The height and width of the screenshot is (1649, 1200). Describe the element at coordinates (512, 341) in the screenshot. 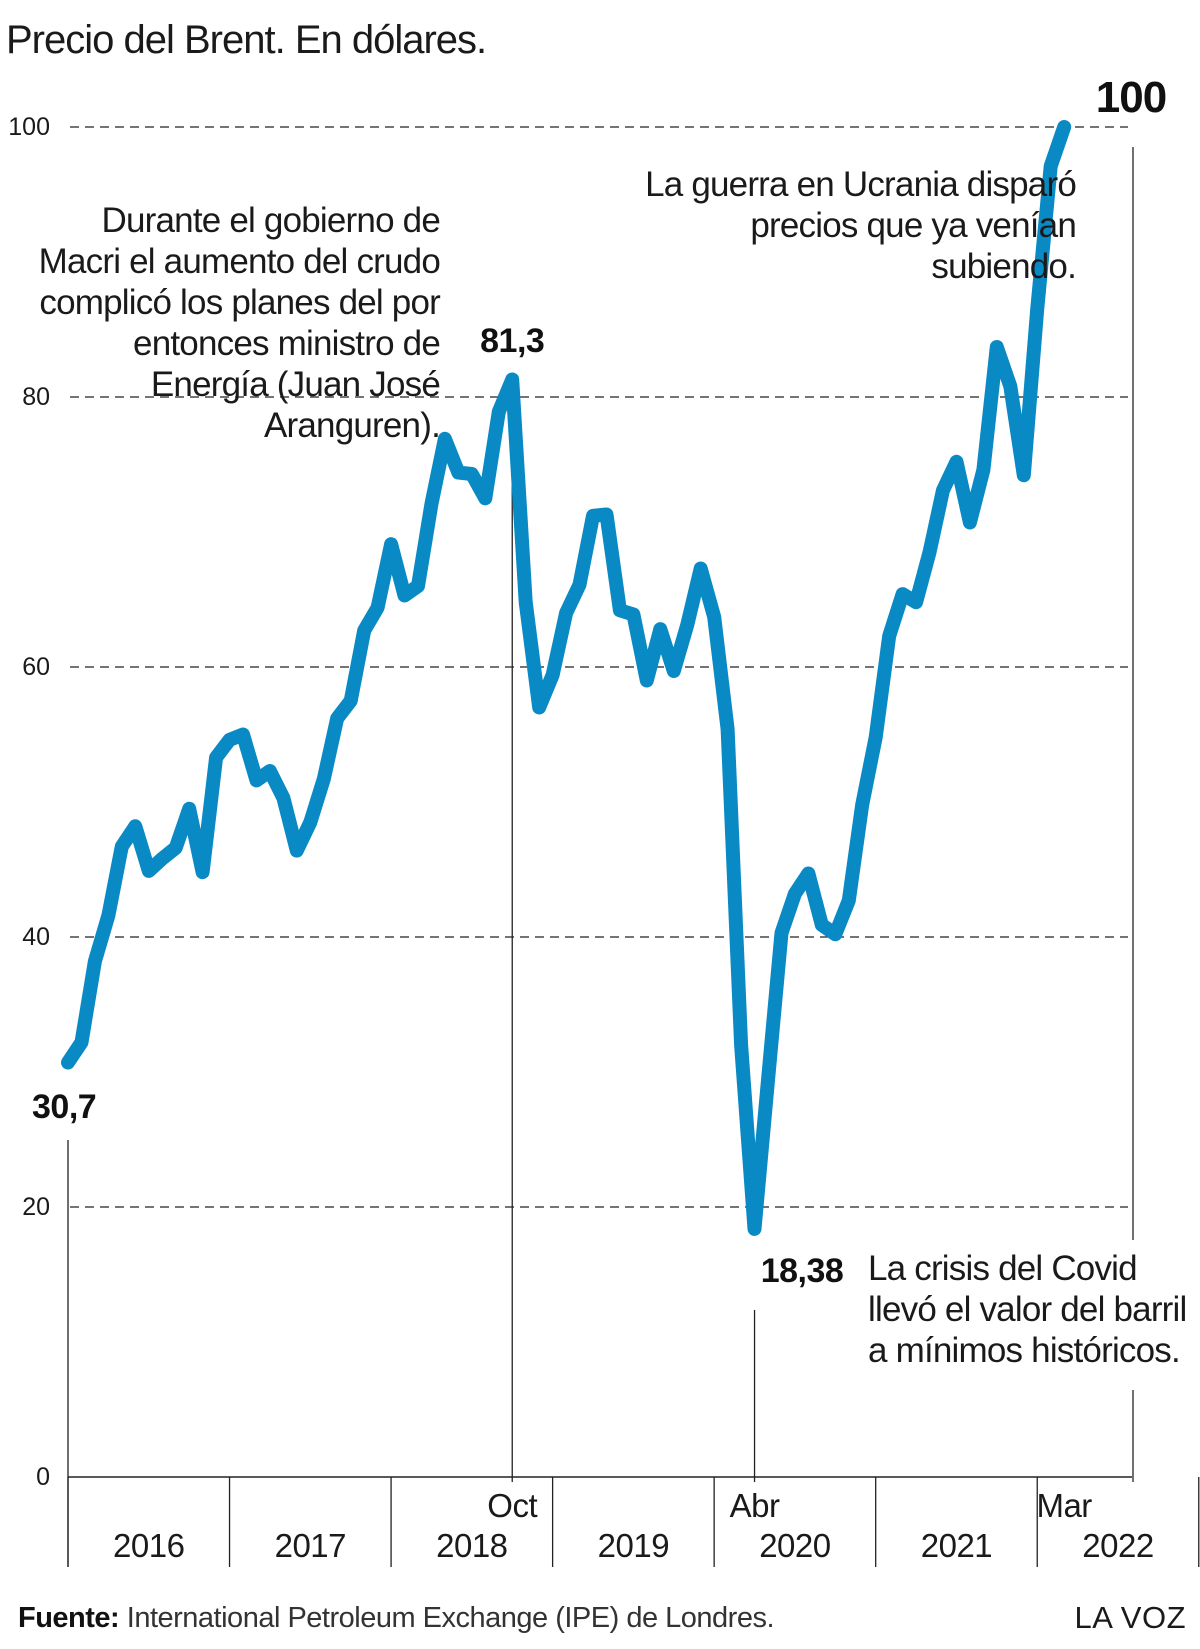

I see `data-label-oct2018: 81,3` at that location.